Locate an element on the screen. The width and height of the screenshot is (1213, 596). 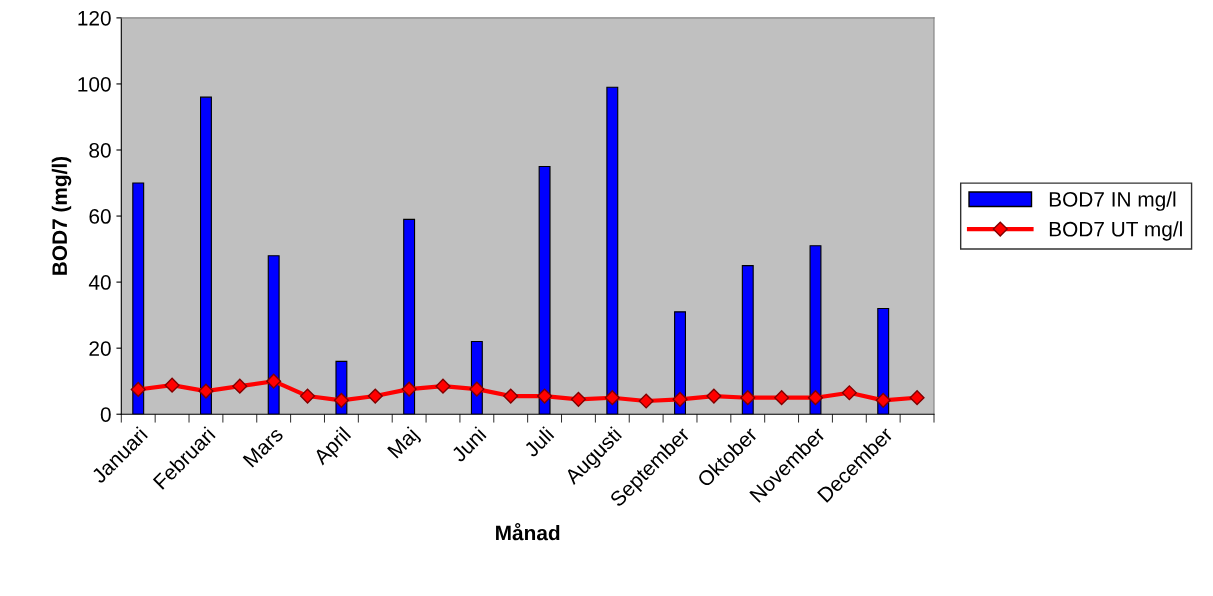
y-tick-label: 40 is located at coordinates (99, 282).